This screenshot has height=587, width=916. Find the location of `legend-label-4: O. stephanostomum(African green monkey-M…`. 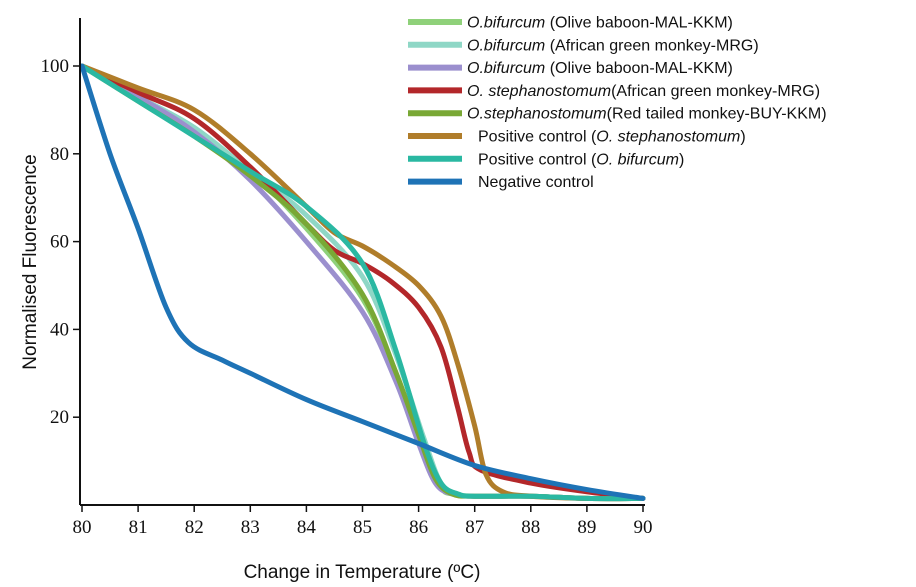

legend-label-4: O. stephanostomum(African green monkey-M… is located at coordinates (643, 91).